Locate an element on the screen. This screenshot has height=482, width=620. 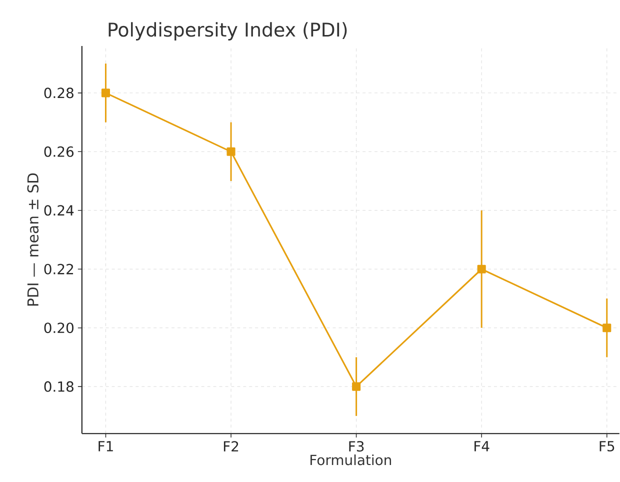
y-tick-label: 0.22 is located at coordinates (59, 269).